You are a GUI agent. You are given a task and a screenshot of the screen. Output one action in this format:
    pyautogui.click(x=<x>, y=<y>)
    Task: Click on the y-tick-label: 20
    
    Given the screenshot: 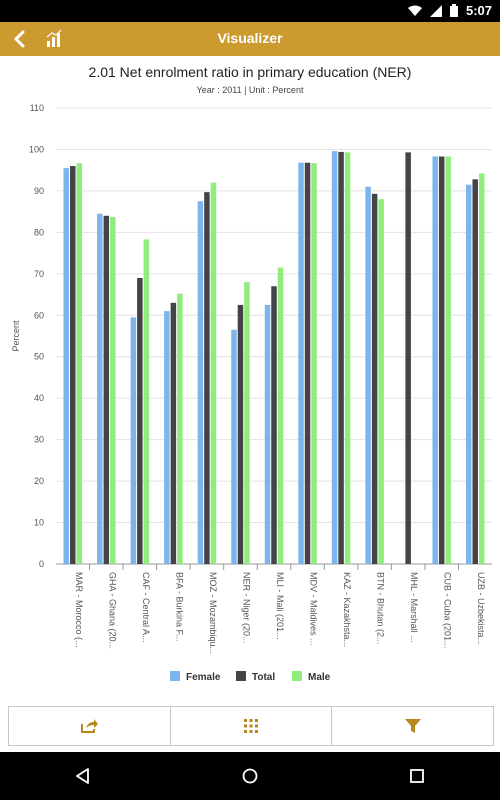 What is the action you would take?
    pyautogui.click(x=39, y=481)
    